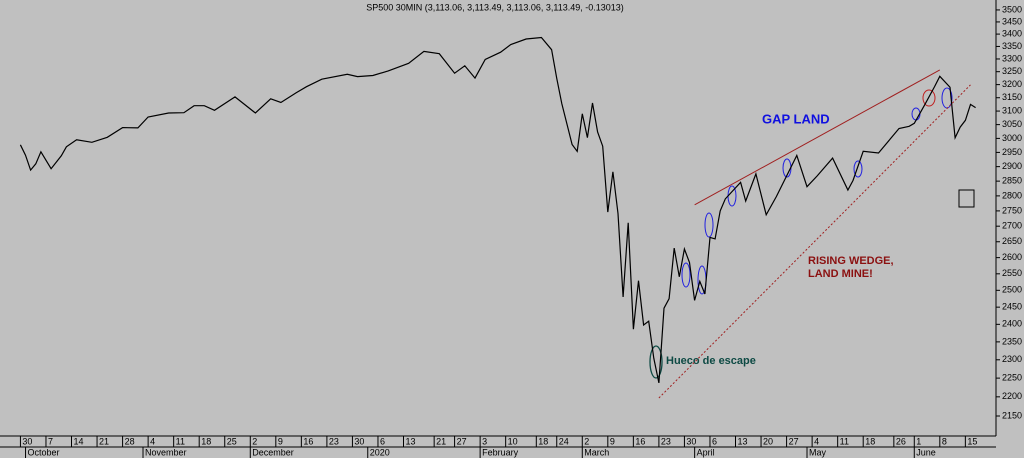 This screenshot has width=1024, height=458. I want to click on month-label: May, so click(818, 452).